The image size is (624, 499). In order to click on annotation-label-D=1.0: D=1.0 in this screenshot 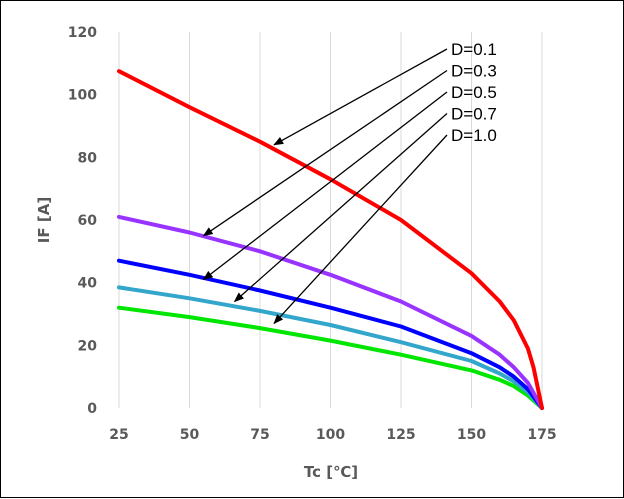, I will do `click(474, 135)`.